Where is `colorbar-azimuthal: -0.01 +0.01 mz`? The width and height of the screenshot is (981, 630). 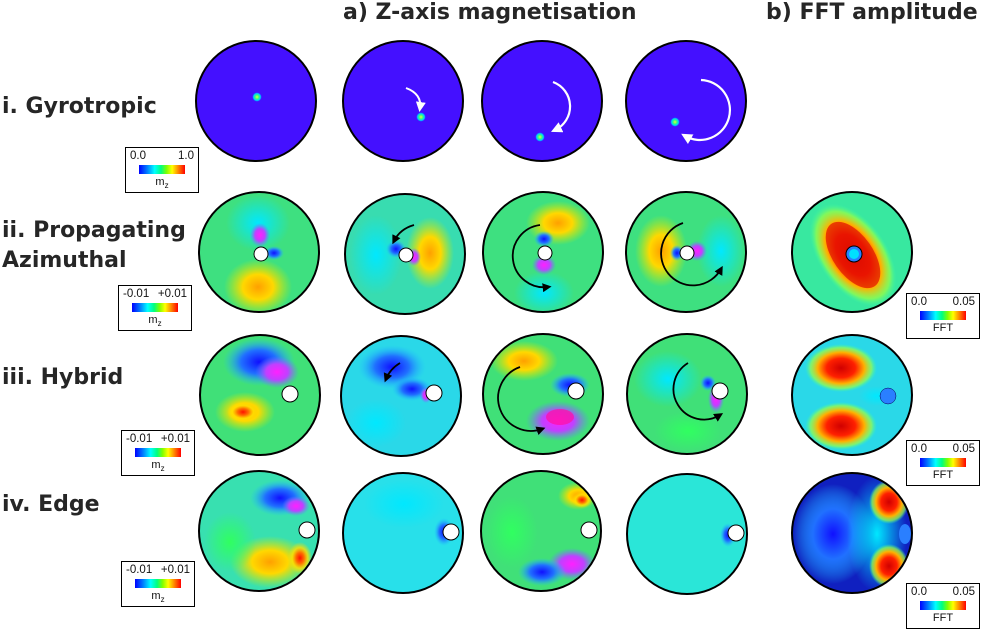
colorbar-azimuthal: -0.01 +0.01 mz is located at coordinates (155, 308).